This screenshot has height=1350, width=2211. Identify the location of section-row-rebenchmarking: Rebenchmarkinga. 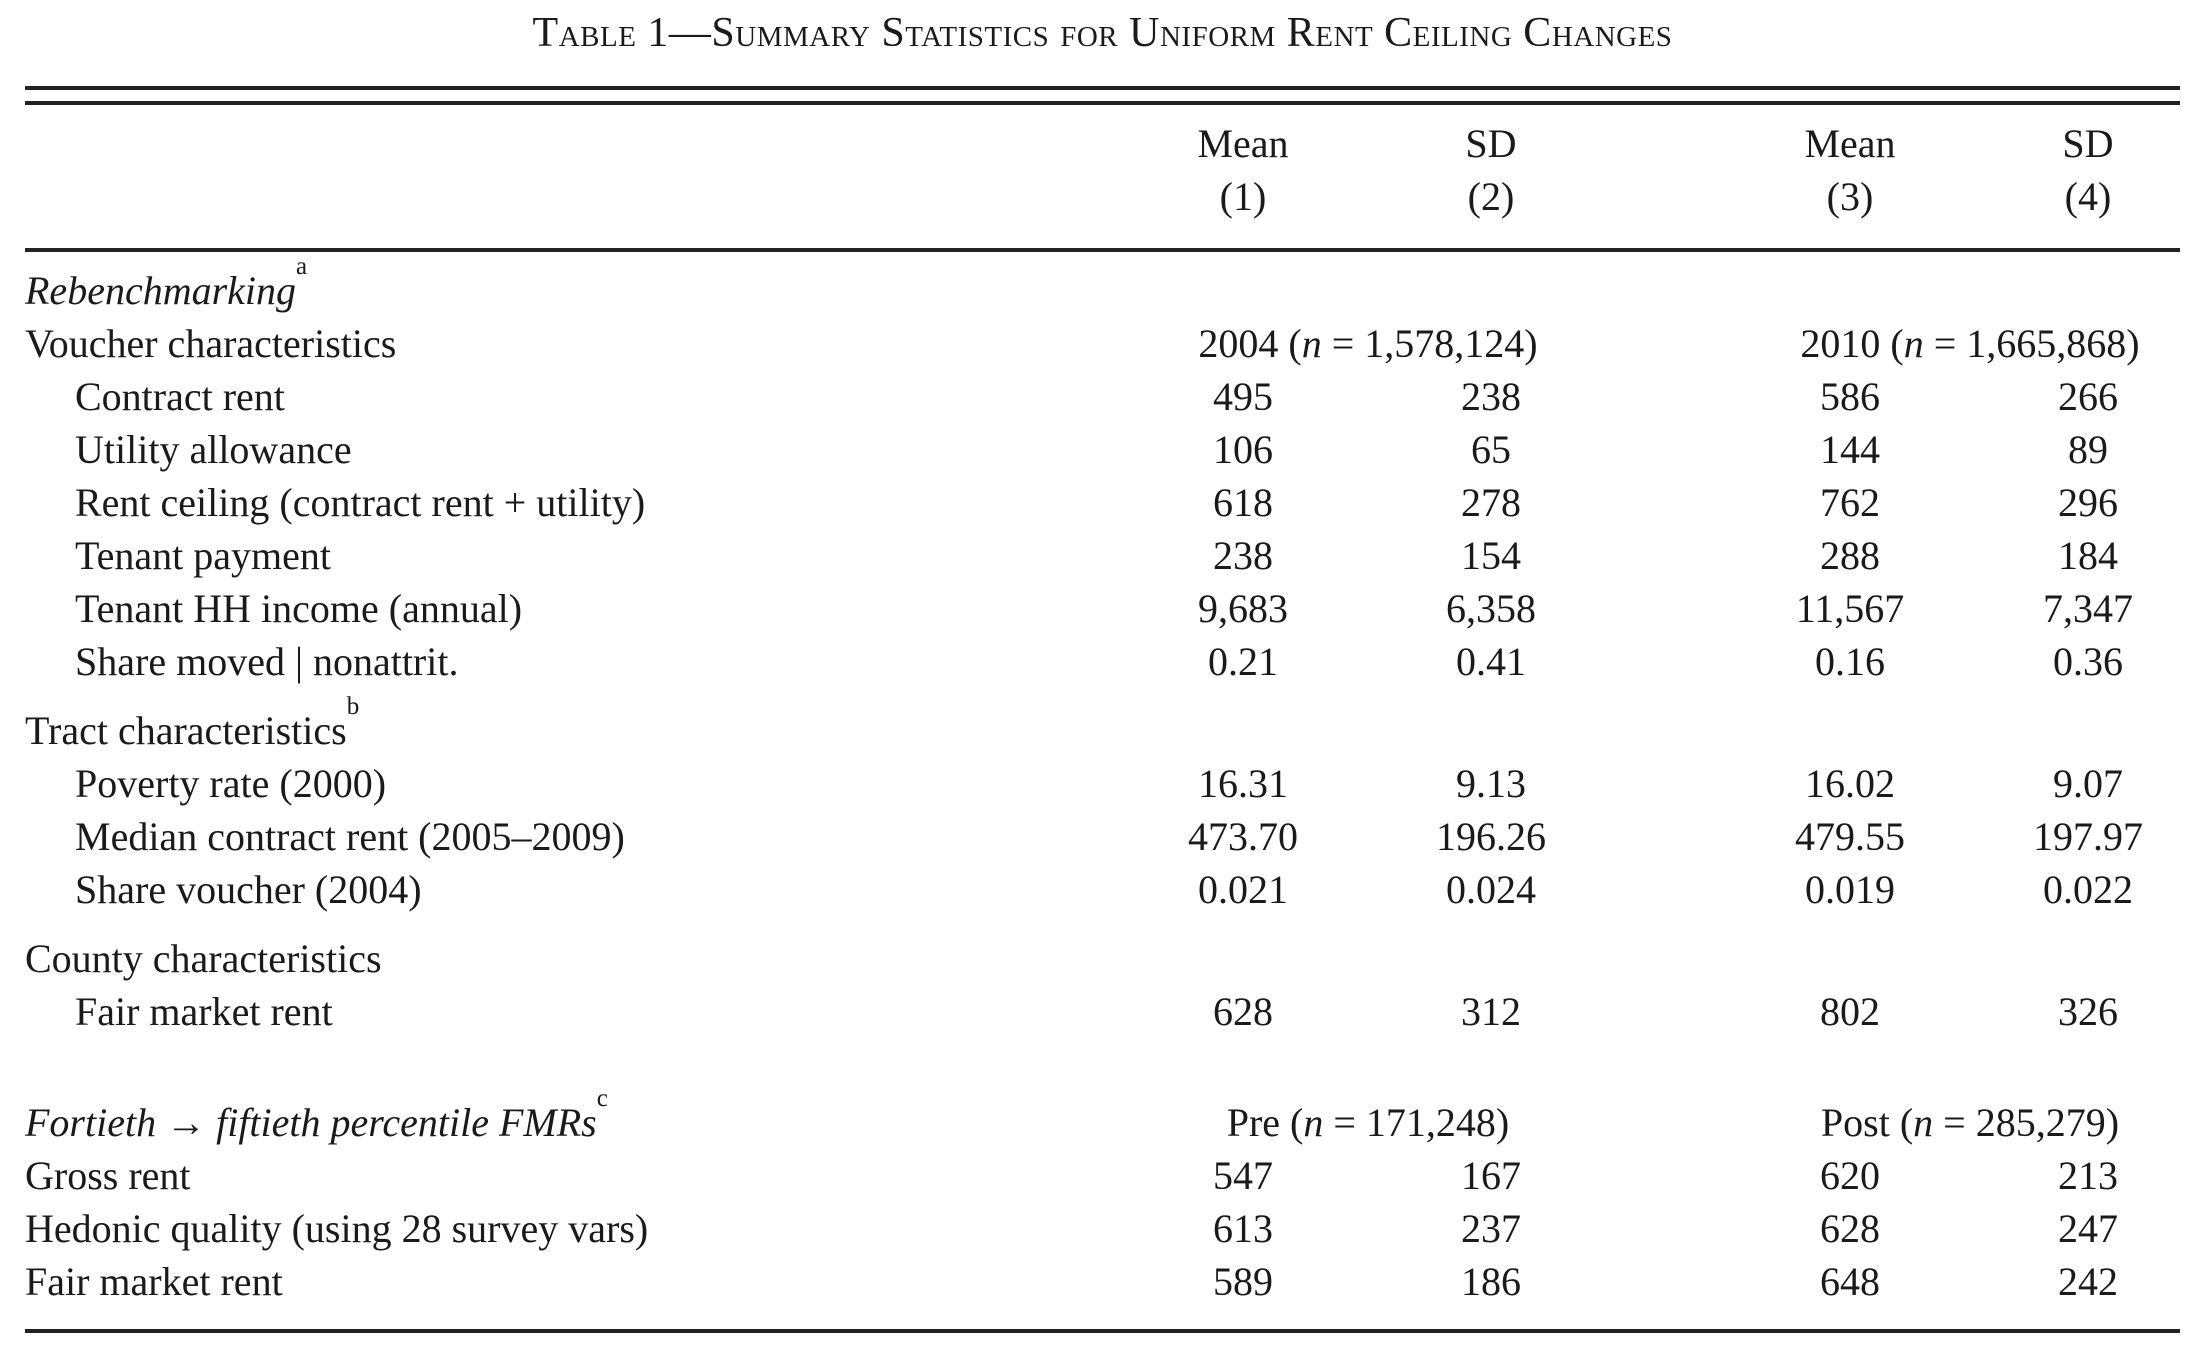
(1102, 285).